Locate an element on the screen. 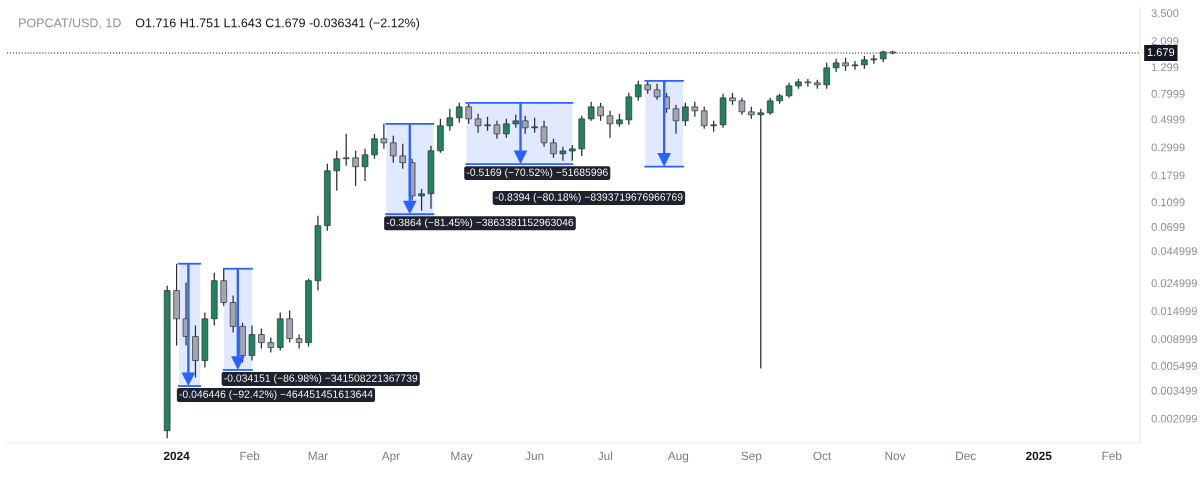 The height and width of the screenshot is (489, 1200). y-tick-label: 2.099 is located at coordinates (1165, 41).